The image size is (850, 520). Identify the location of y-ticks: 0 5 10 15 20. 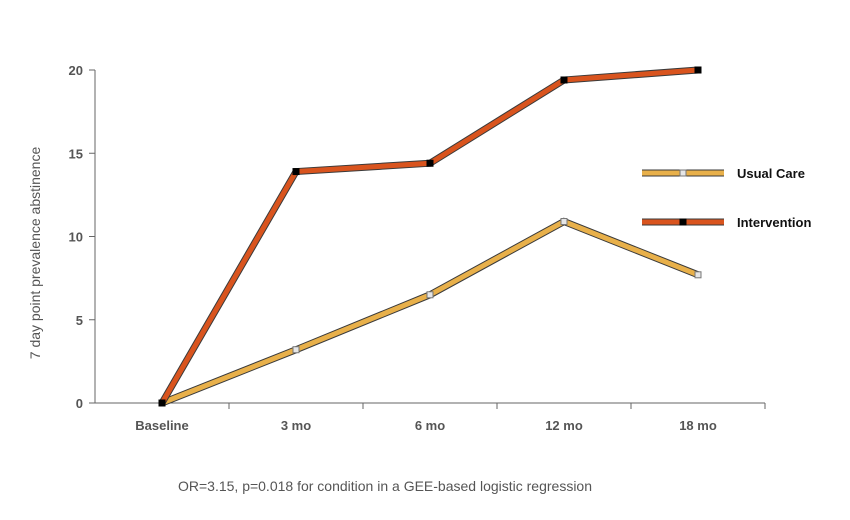
(82, 237).